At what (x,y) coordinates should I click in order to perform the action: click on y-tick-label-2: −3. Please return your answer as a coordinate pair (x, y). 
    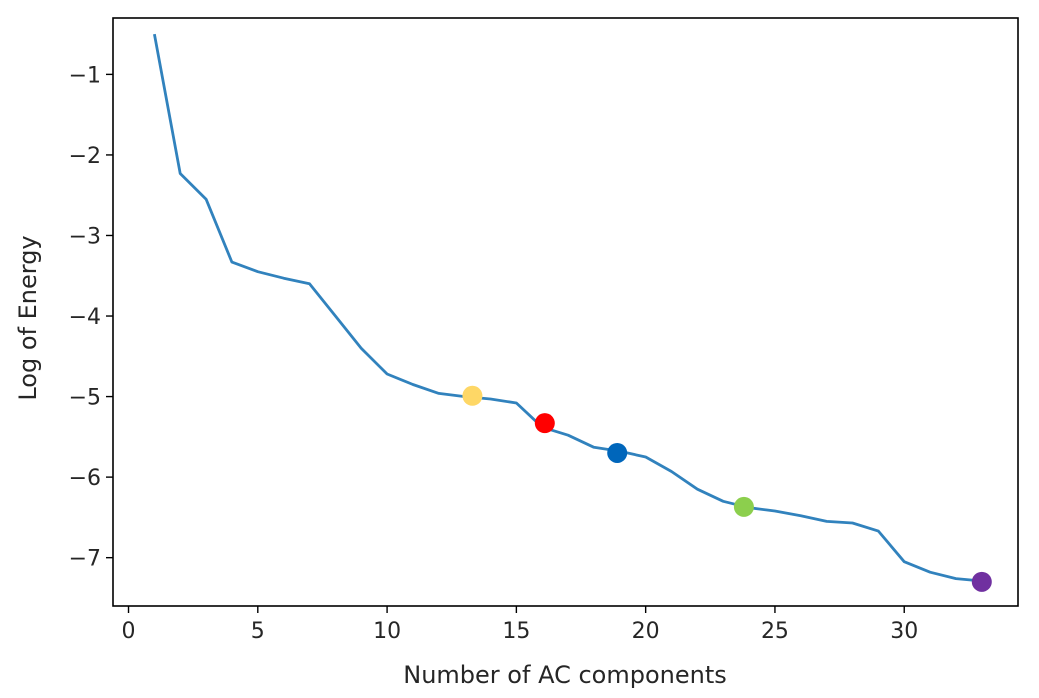
    Looking at the image, I should click on (85, 236).